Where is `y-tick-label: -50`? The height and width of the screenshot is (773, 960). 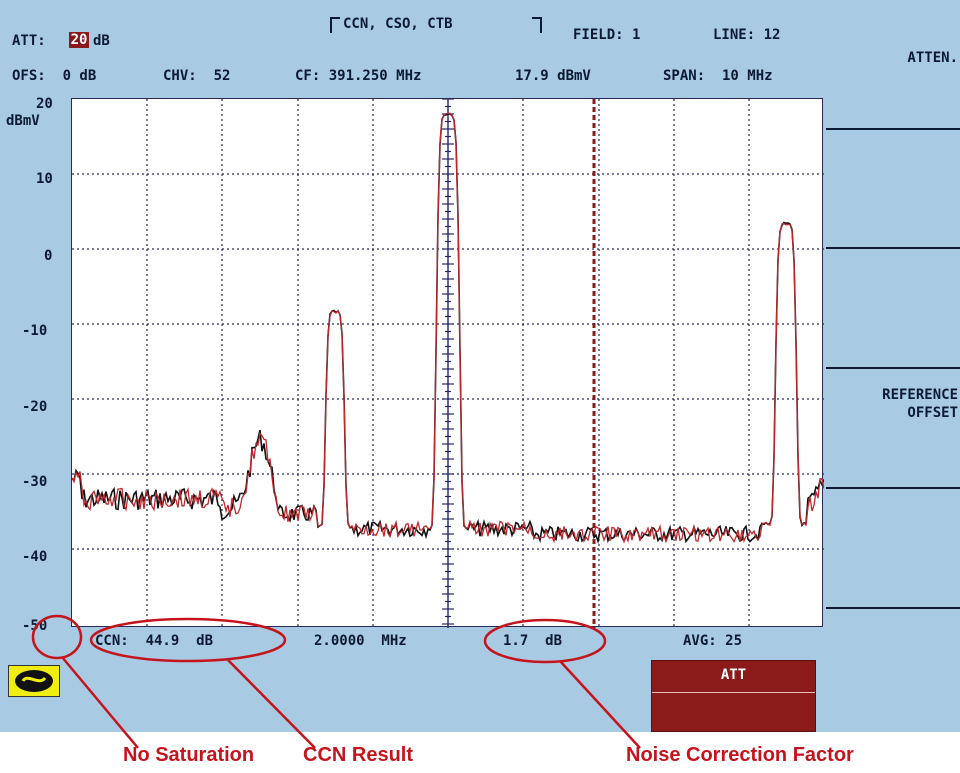 y-tick-label: -50 is located at coordinates (35, 626).